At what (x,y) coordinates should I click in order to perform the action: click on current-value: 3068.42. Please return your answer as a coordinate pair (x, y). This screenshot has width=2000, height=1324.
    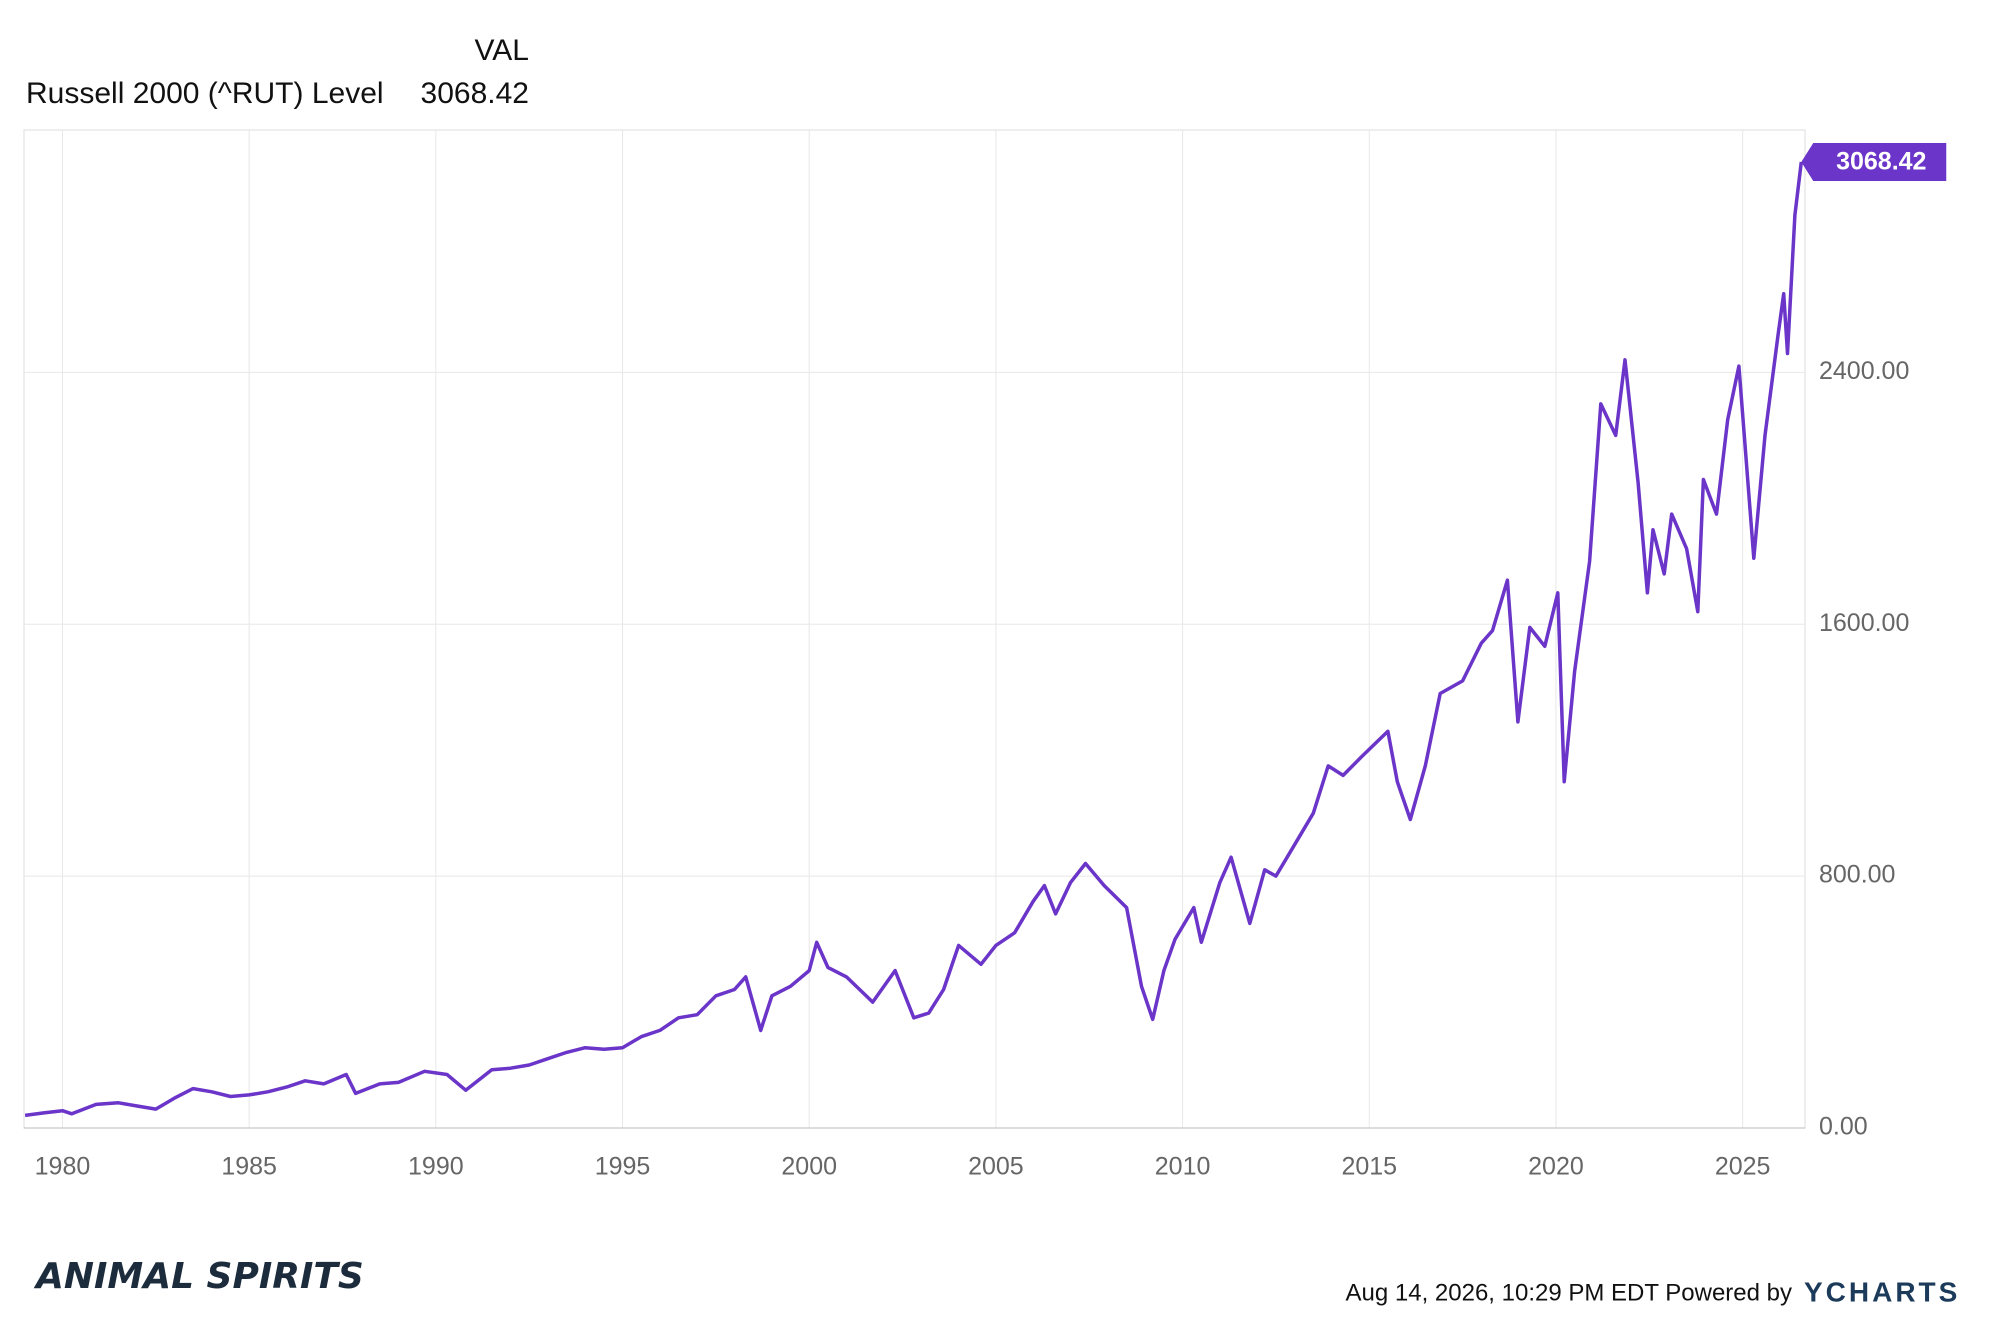
    Looking at the image, I should click on (475, 93).